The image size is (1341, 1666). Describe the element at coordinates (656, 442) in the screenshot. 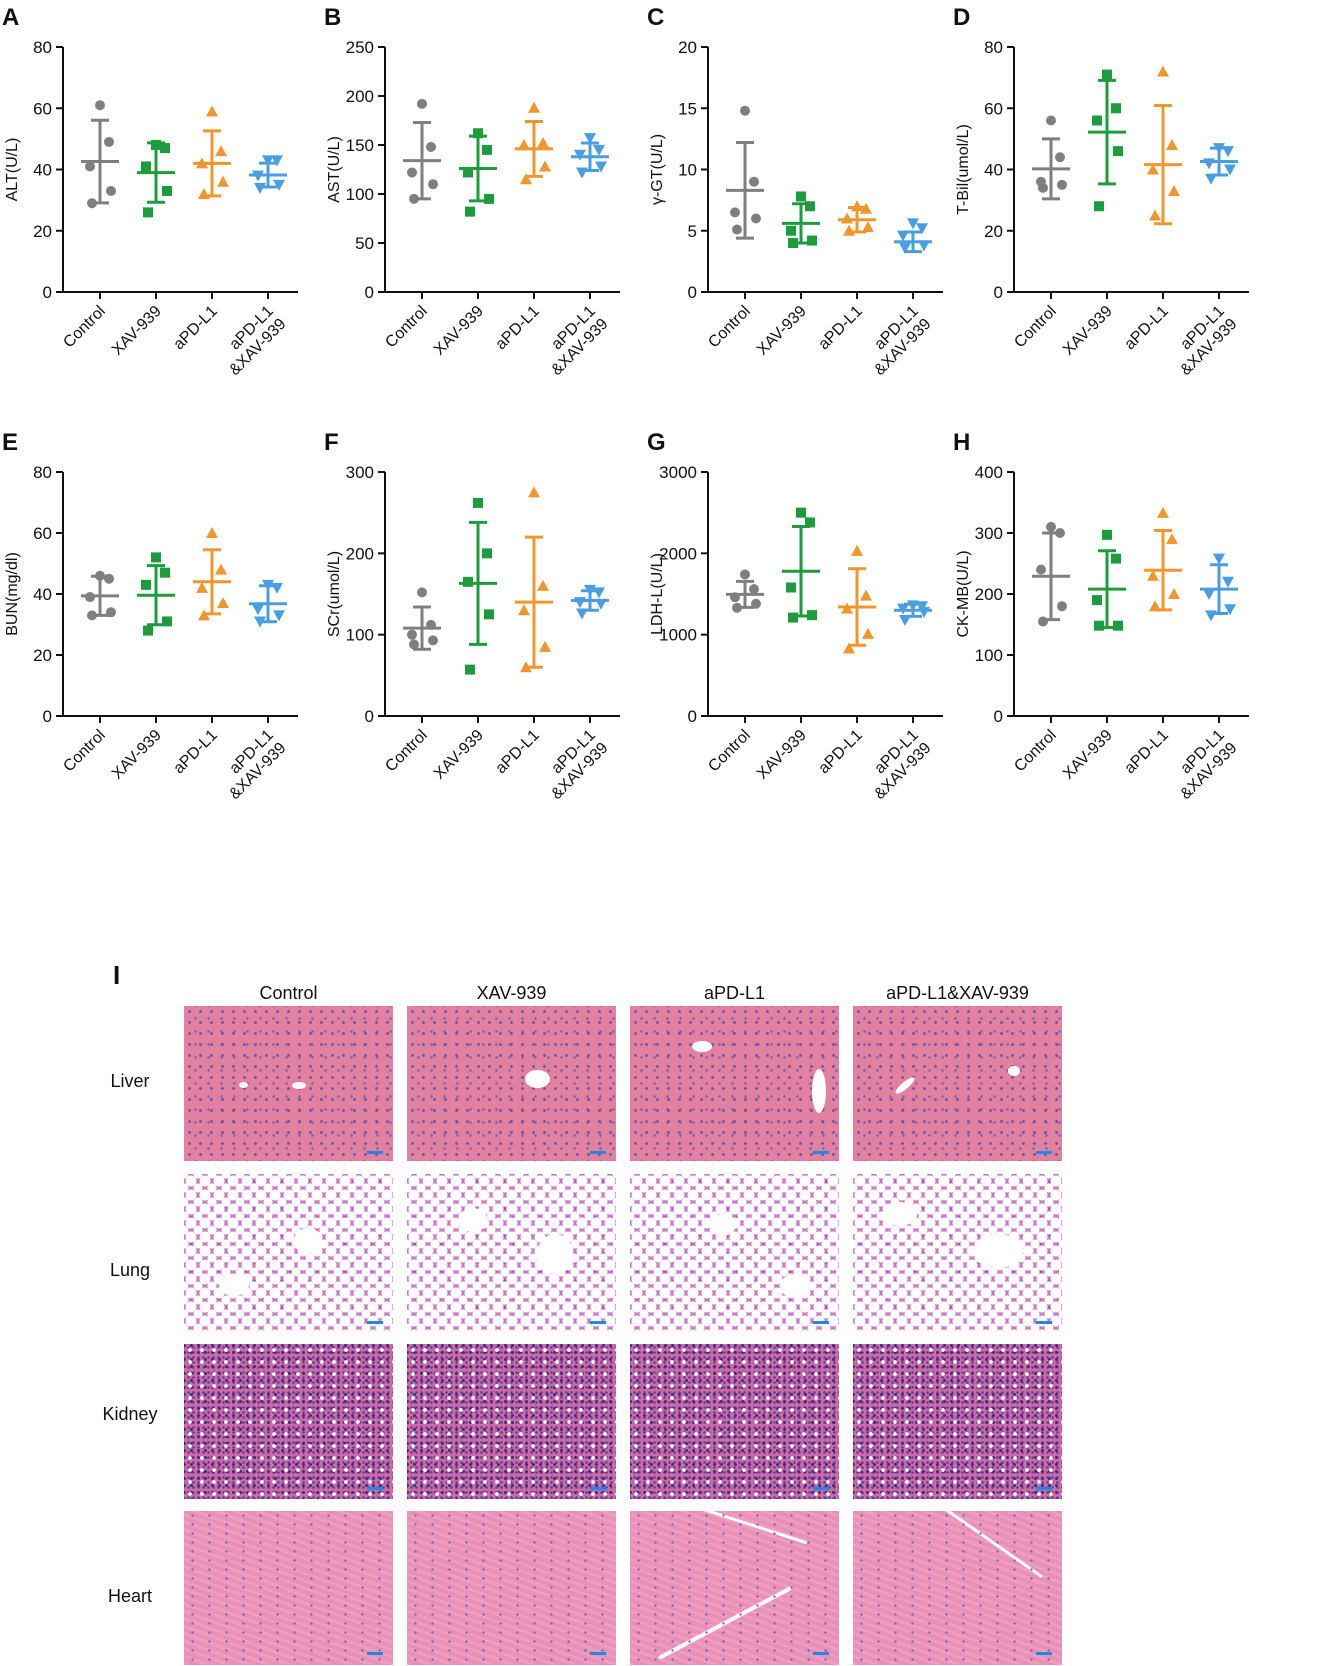

I see `panel-label-G: G` at that location.